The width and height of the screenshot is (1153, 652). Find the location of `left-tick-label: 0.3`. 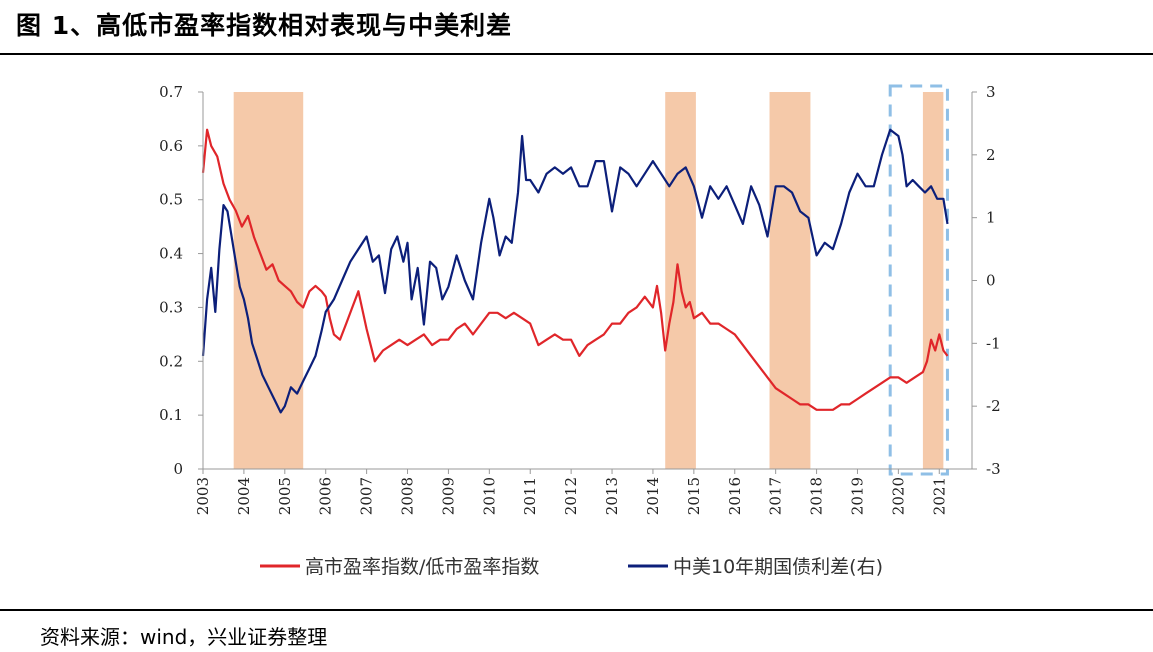

left-tick-label: 0.3 is located at coordinates (171, 307).